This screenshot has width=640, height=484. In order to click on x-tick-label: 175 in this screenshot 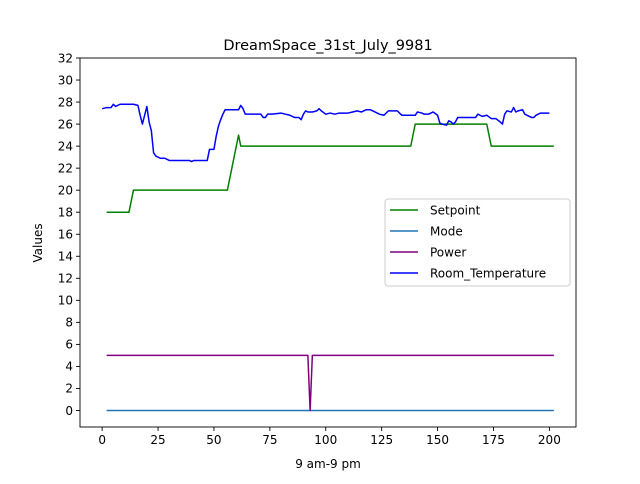, I will do `click(493, 440)`.